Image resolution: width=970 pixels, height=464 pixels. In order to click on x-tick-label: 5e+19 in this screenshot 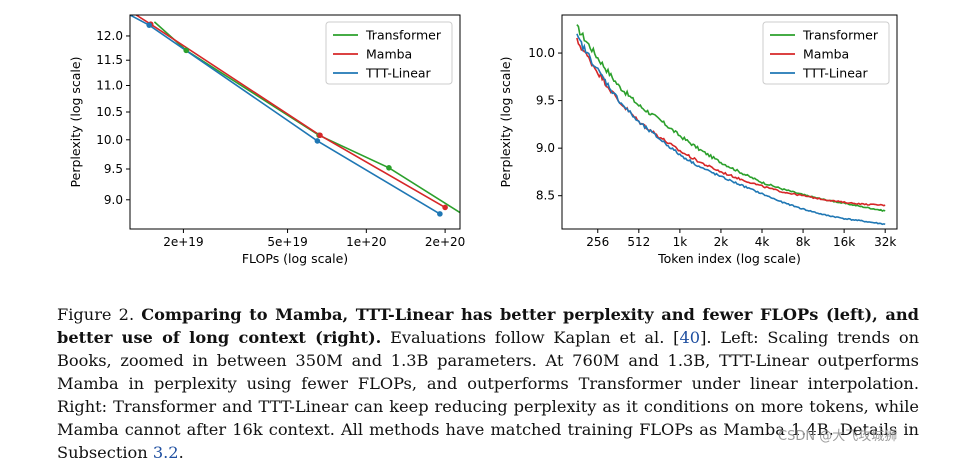, I will do `click(287, 242)`.